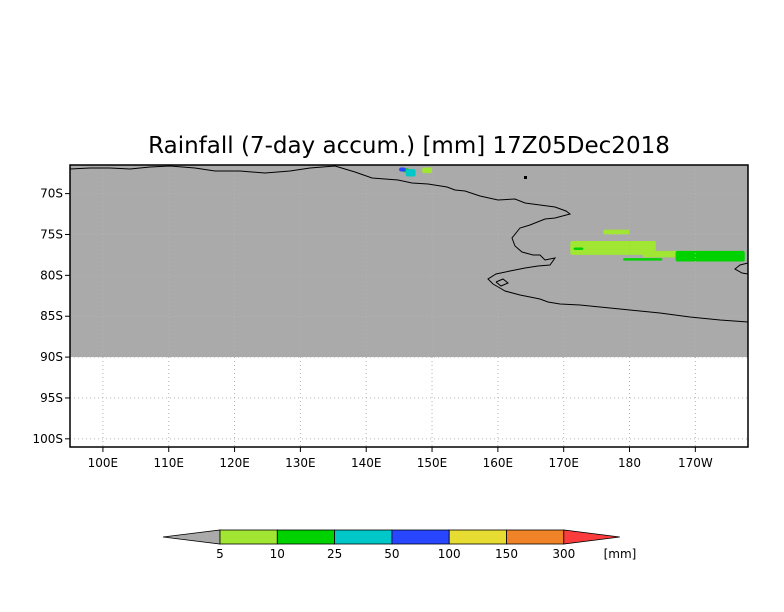 The width and height of the screenshot is (784, 612). What do you see at coordinates (432, 463) in the screenshot?
I see `x-tick-label-150E: 150E` at bounding box center [432, 463].